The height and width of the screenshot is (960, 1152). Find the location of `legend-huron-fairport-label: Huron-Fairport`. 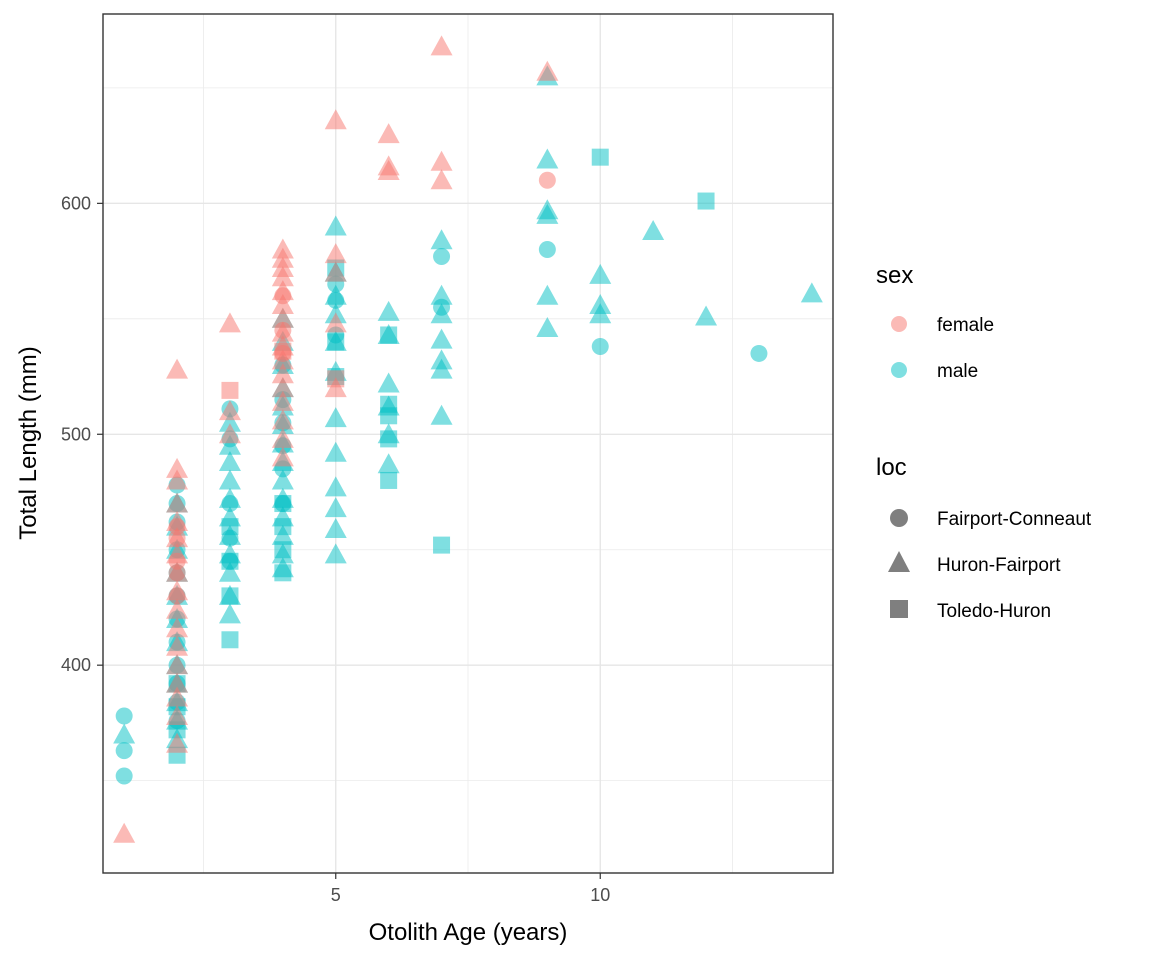

legend-huron-fairport-label: Huron-Fairport is located at coordinates (999, 565).